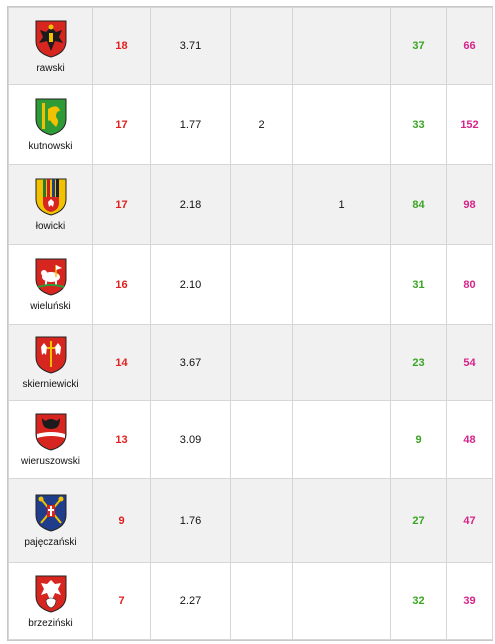  What do you see at coordinates (469, 124) in the screenshot?
I see `value-f: 152` at bounding box center [469, 124].